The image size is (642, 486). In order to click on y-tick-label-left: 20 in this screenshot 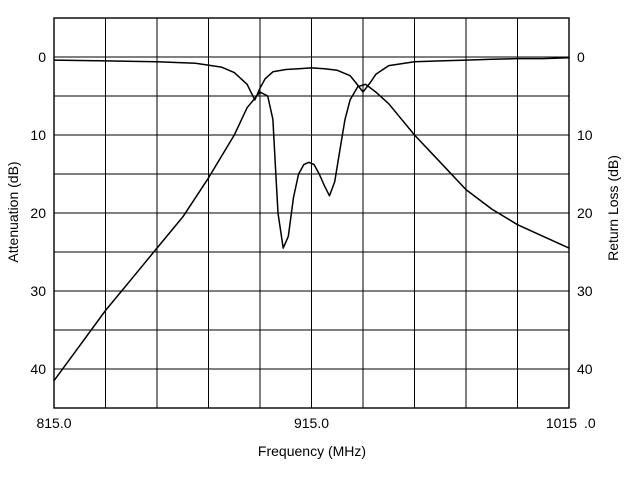, I will do `click(38, 213)`.